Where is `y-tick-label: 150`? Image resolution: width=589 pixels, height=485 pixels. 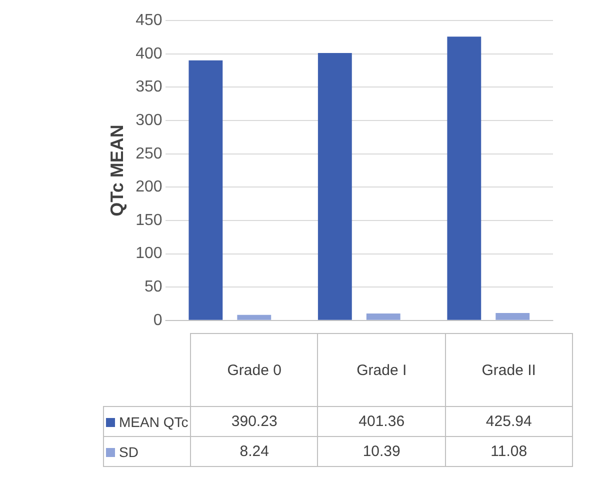
y-tick-label: 150 is located at coordinates (149, 220).